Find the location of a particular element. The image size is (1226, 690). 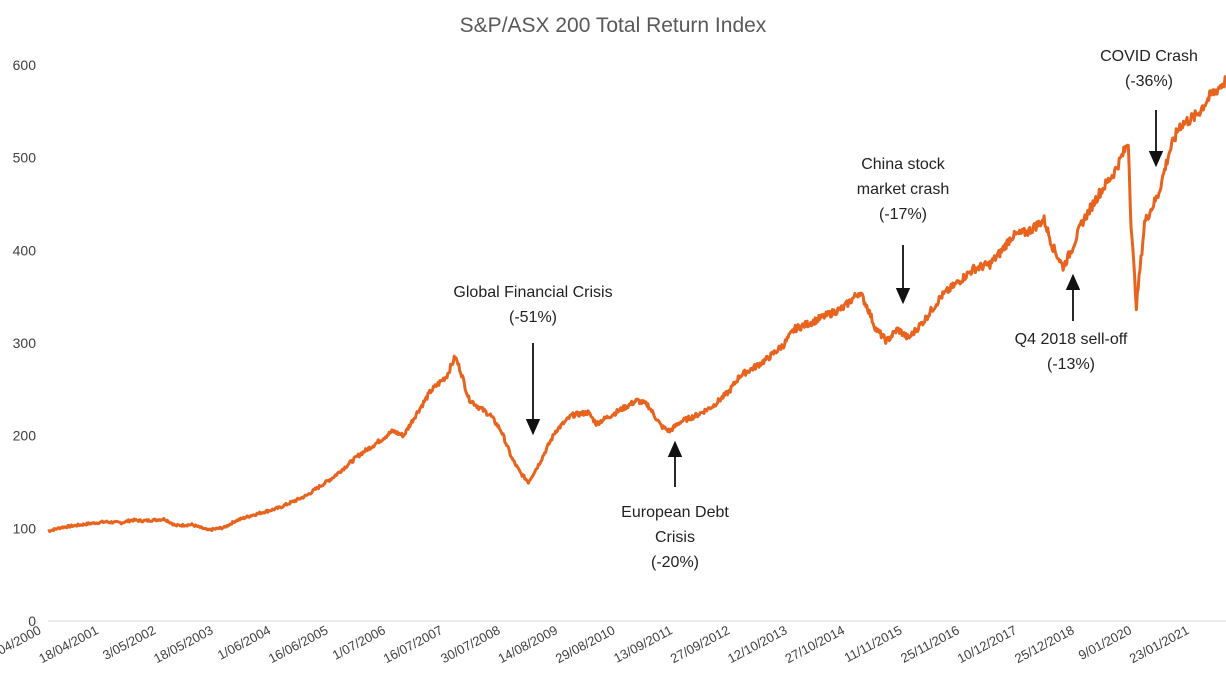

x-tick-label: 27/09/2012 is located at coordinates (700, 644).